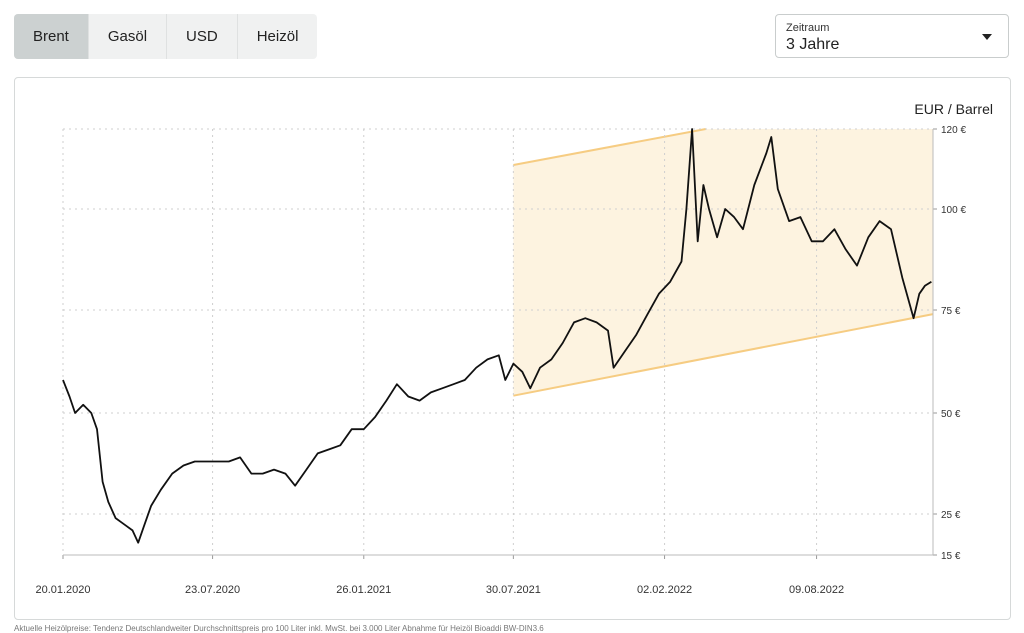  What do you see at coordinates (202, 36) in the screenshot?
I see `tab-usd: USD` at bounding box center [202, 36].